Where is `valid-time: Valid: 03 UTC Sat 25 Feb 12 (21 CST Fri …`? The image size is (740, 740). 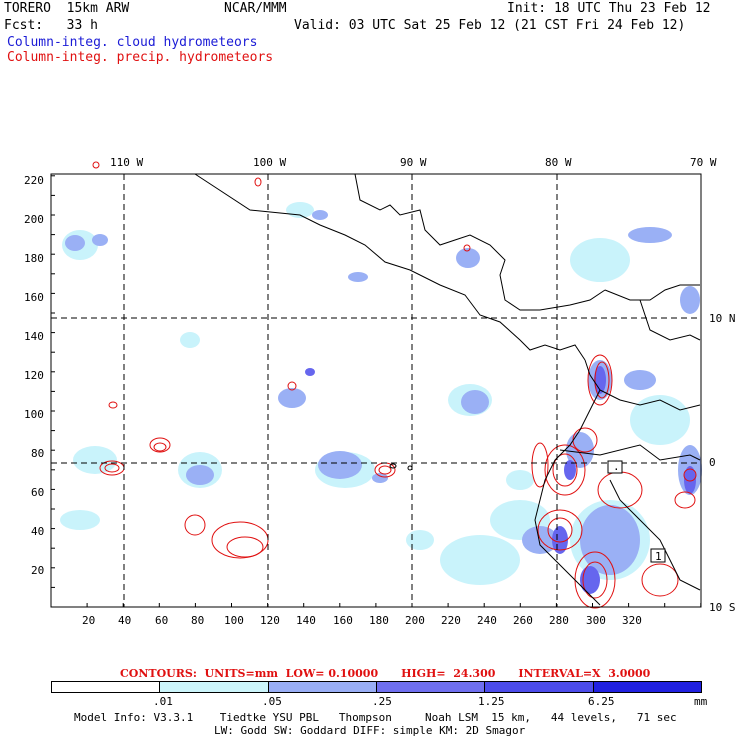
valid-time: Valid: 03 UTC Sat 25 Feb 12 (21 CST Fri … is located at coordinates (490, 25).